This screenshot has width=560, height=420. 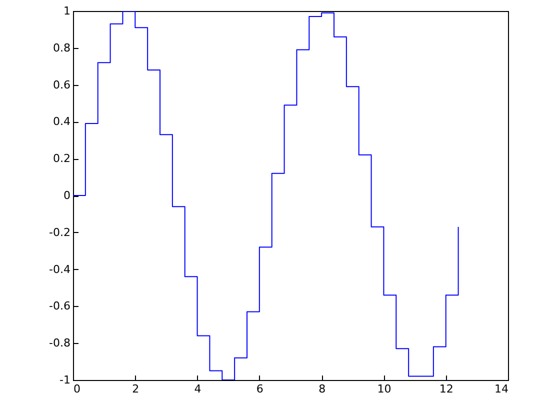 I want to click on x-tick-label: 2, so click(x=136, y=389).